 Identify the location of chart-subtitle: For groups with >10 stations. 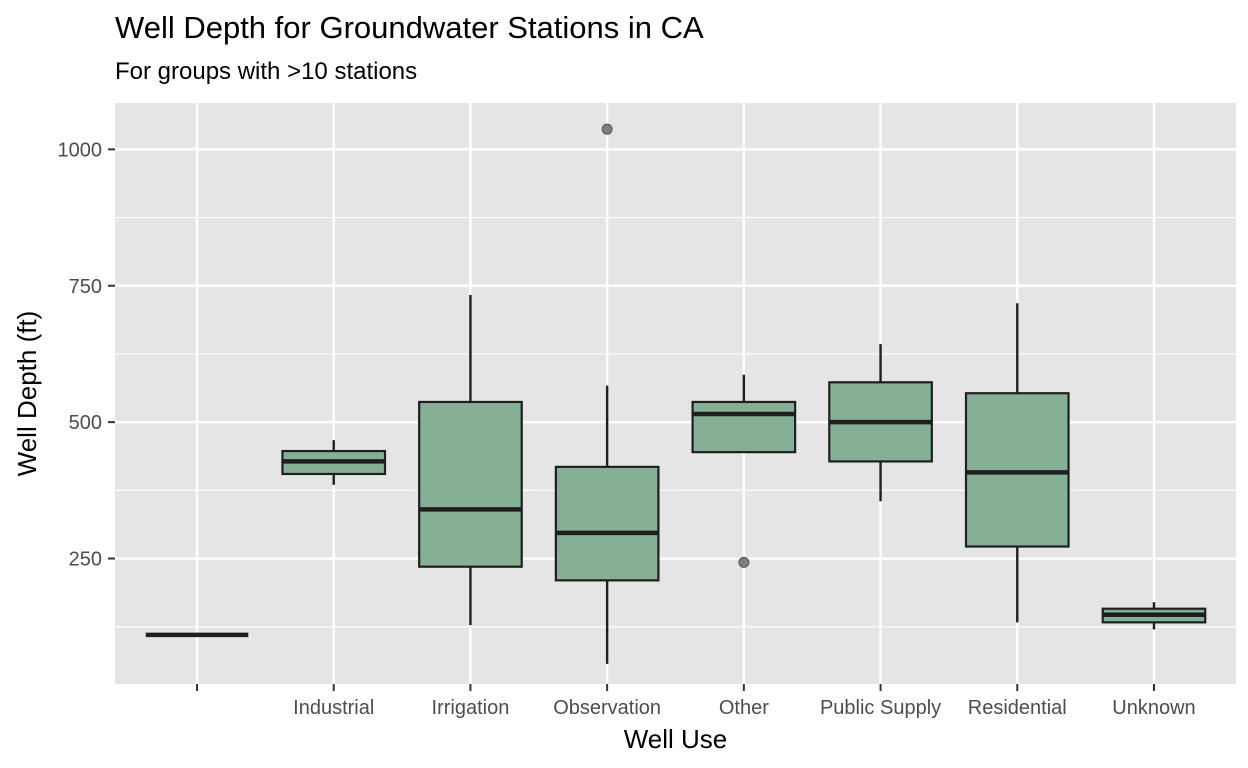
(266, 71).